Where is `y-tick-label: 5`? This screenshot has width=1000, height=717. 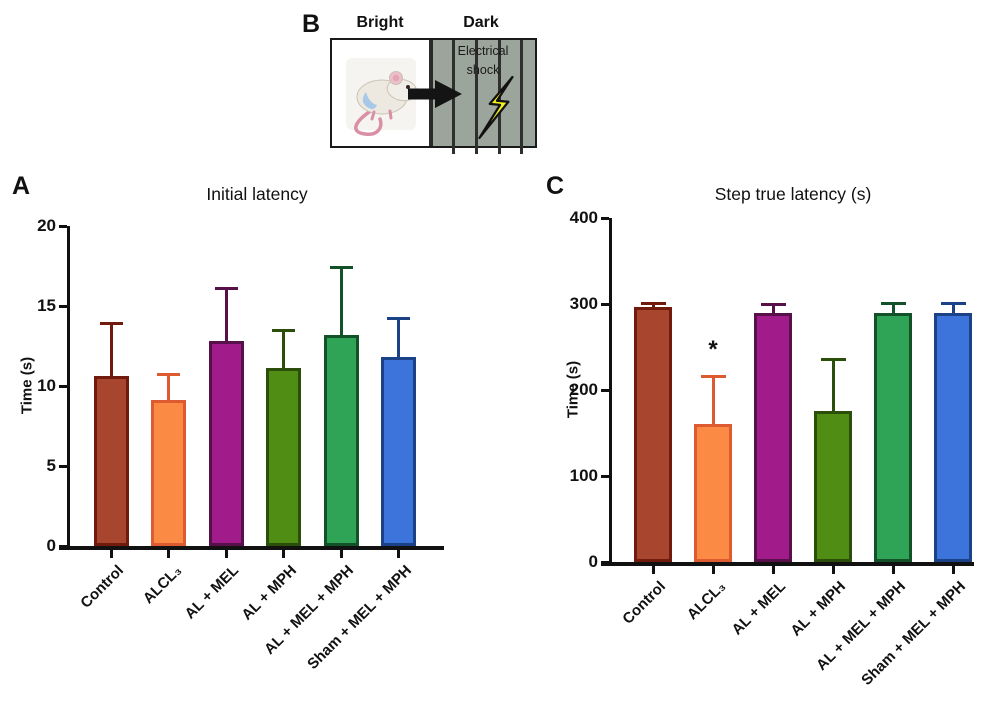
y-tick-label: 5 is located at coordinates (51, 465).